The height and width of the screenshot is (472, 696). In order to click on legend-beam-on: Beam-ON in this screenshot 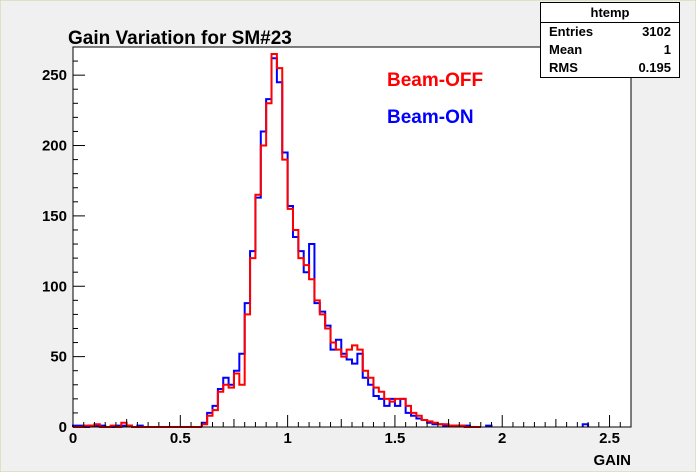, I will do `click(430, 117)`.